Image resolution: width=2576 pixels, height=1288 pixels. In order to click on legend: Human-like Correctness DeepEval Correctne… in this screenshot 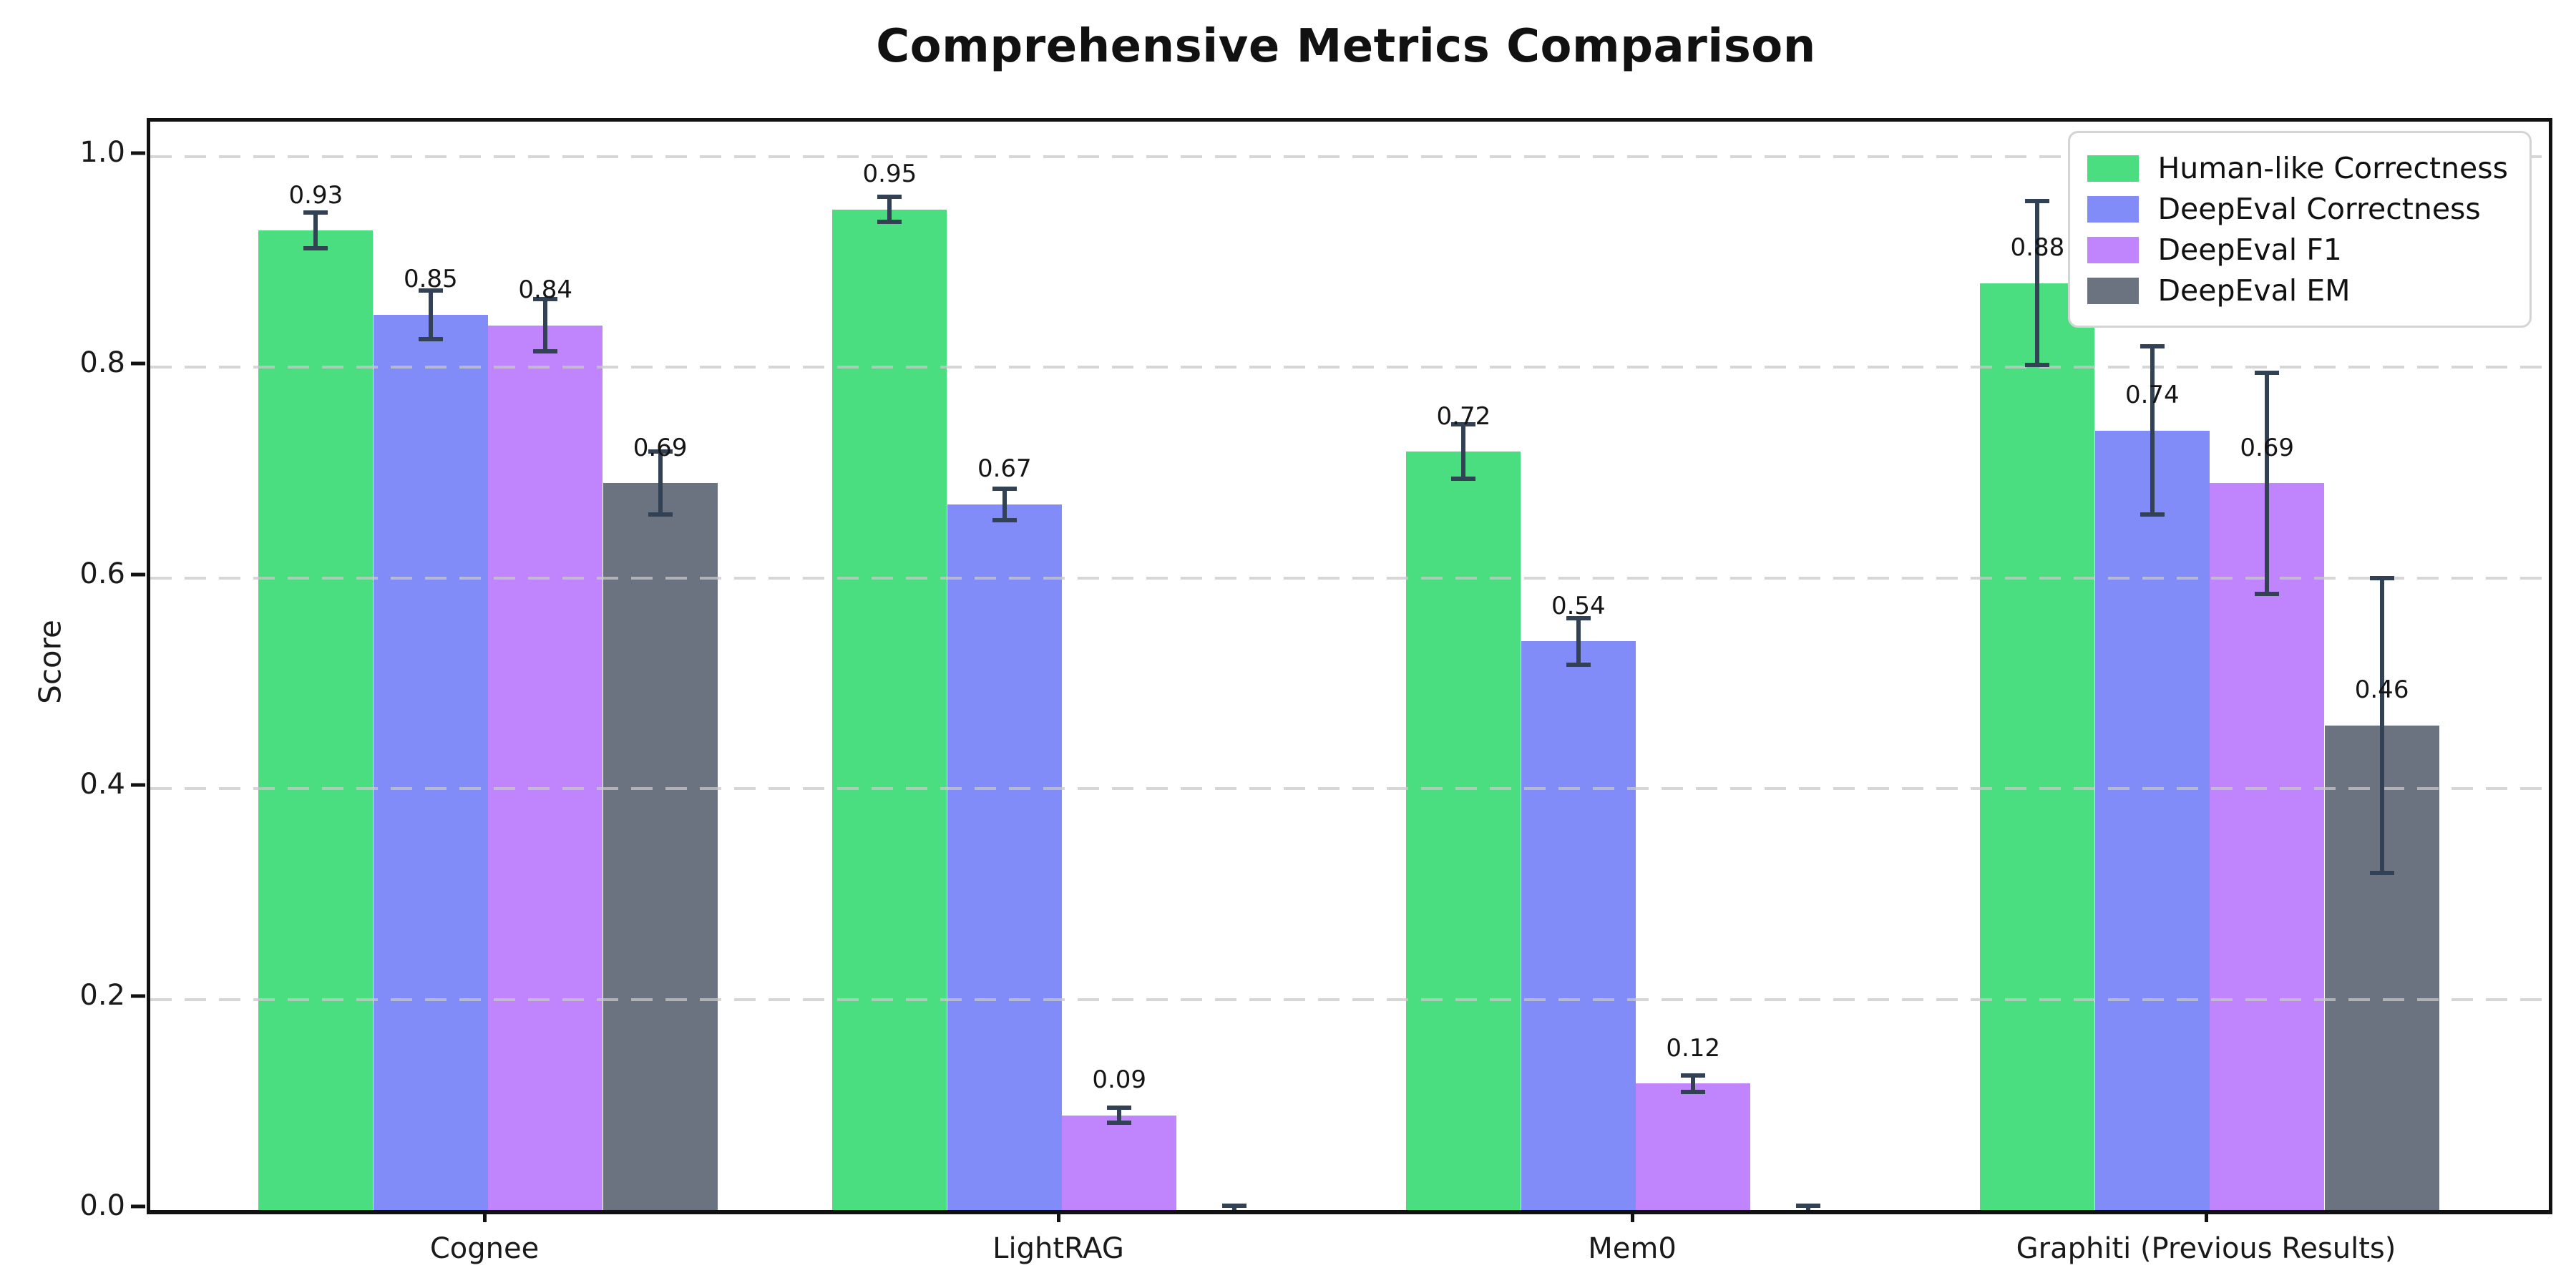, I will do `click(2300, 229)`.